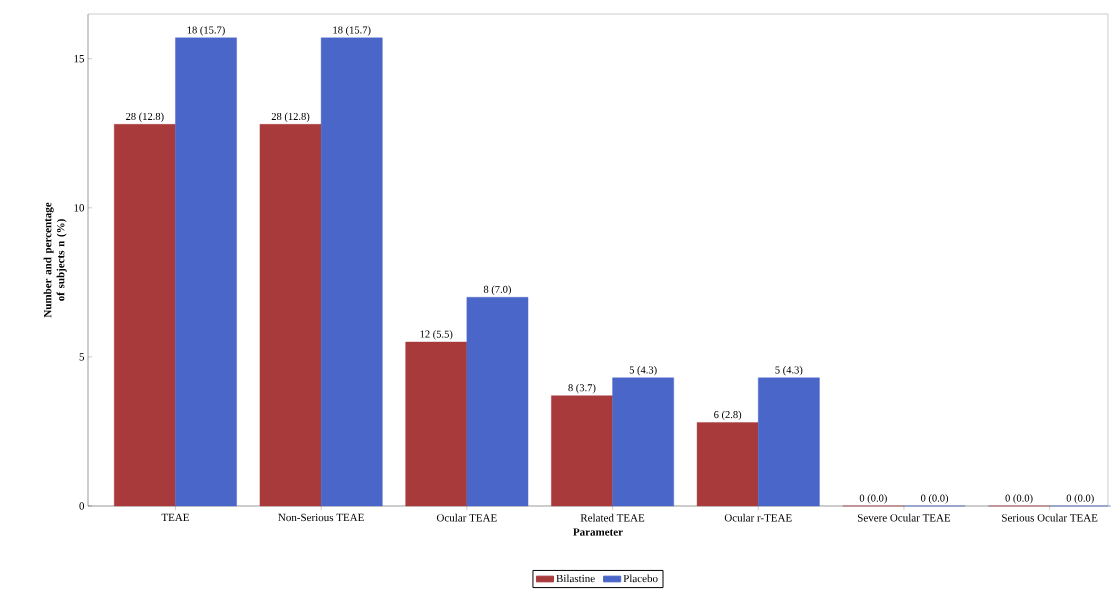 The height and width of the screenshot is (610, 1114). Describe the element at coordinates (728, 415) in the screenshot. I see `data-label: 6 (2.8)` at that location.